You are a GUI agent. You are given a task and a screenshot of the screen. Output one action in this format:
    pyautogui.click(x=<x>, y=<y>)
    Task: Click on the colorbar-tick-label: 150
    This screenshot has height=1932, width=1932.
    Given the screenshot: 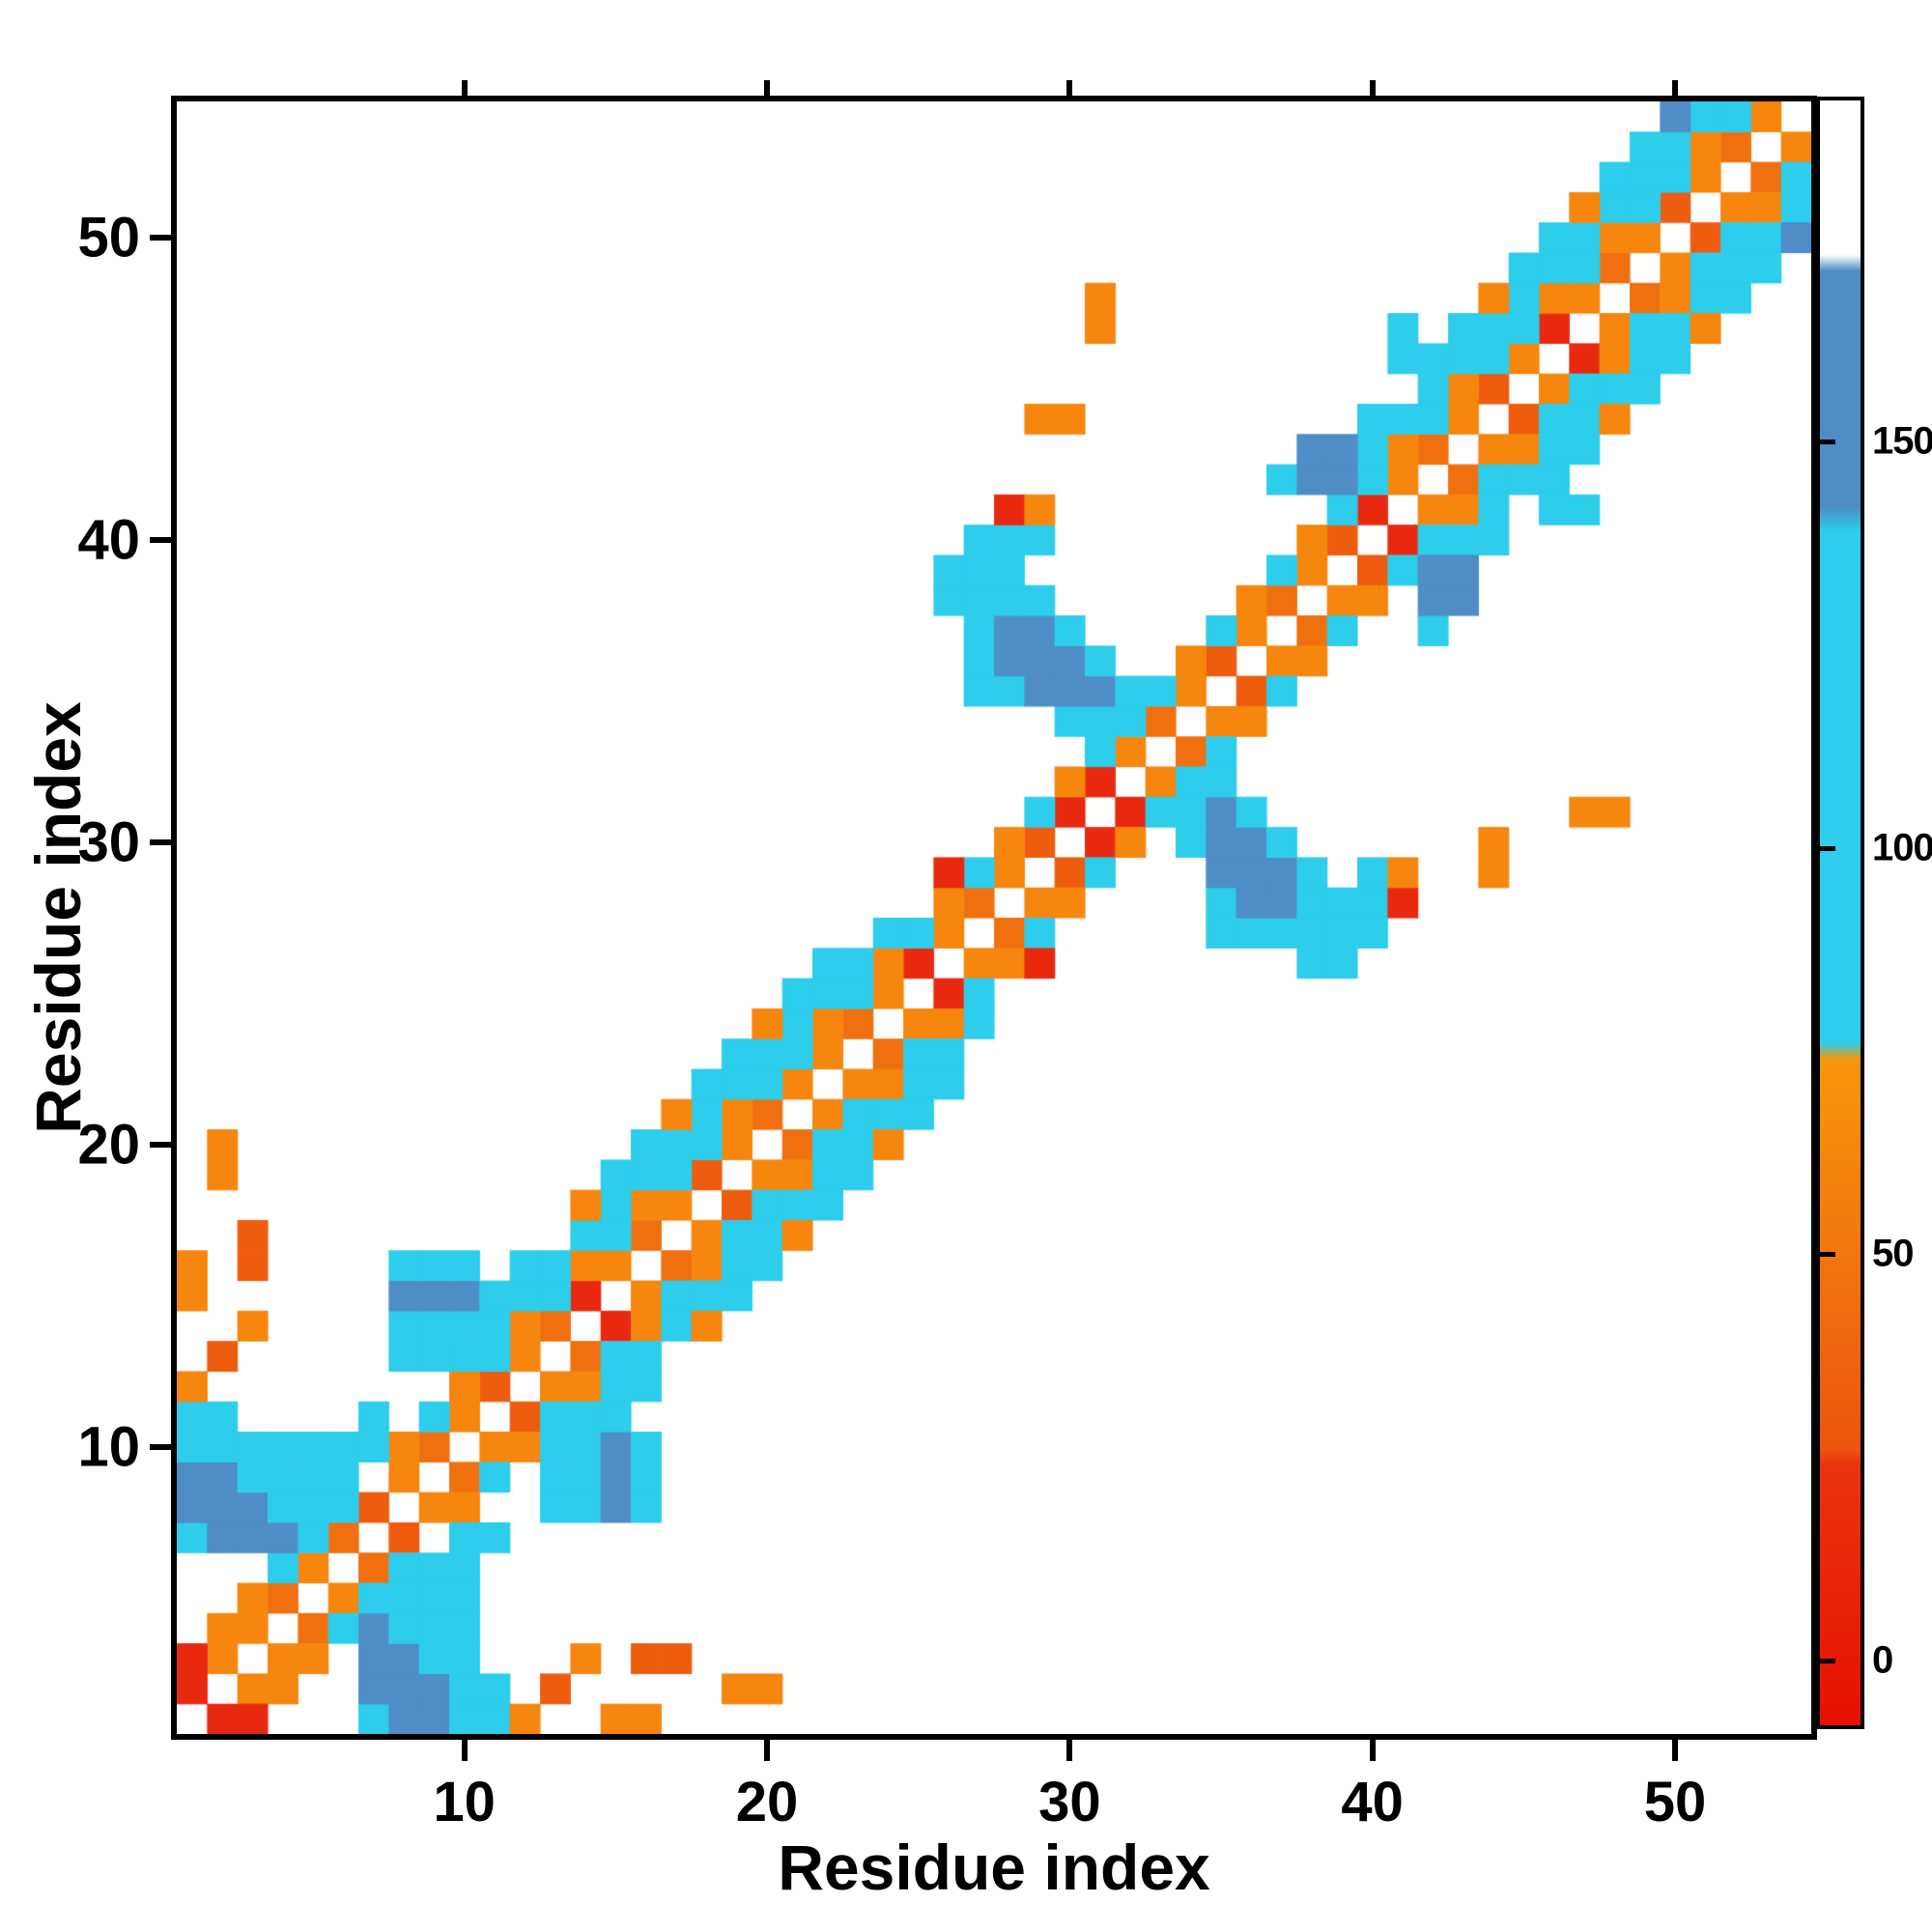 What is the action you would take?
    pyautogui.click(x=1902, y=441)
    